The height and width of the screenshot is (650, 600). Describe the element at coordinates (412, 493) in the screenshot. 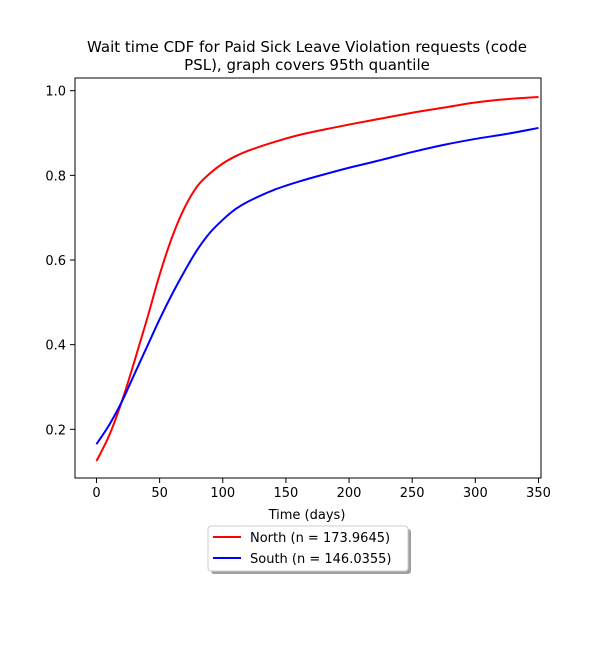

I see `x-tick-label: 250` at that location.